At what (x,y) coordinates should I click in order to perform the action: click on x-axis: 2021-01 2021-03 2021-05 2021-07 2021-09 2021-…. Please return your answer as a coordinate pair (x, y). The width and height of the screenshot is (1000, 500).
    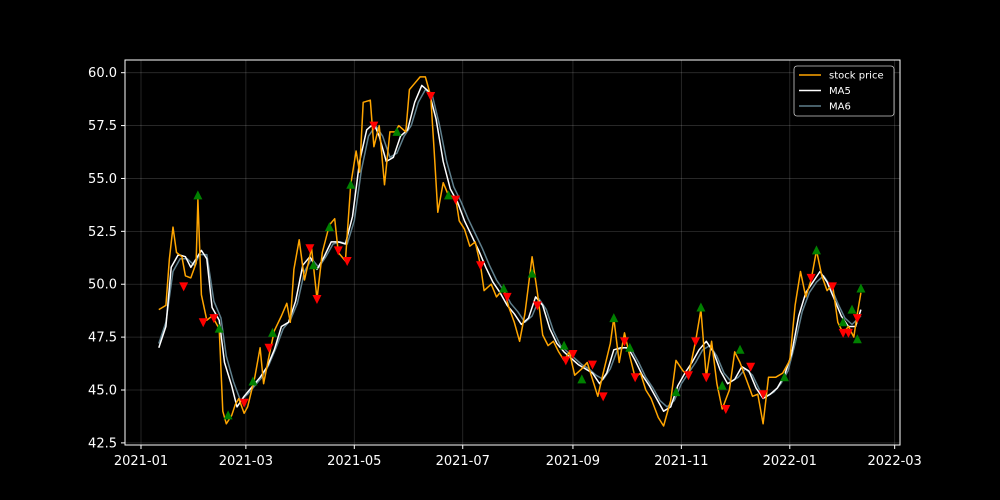
    Looking at the image, I should click on (518, 457).